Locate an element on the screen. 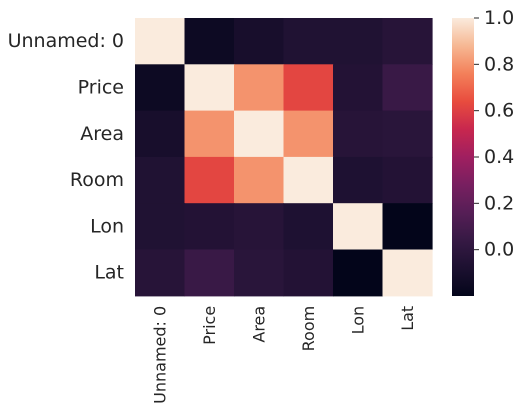 Image resolution: width=521 pixels, height=412 pixels. heatmap-cell-lon-area is located at coordinates (259, 227).